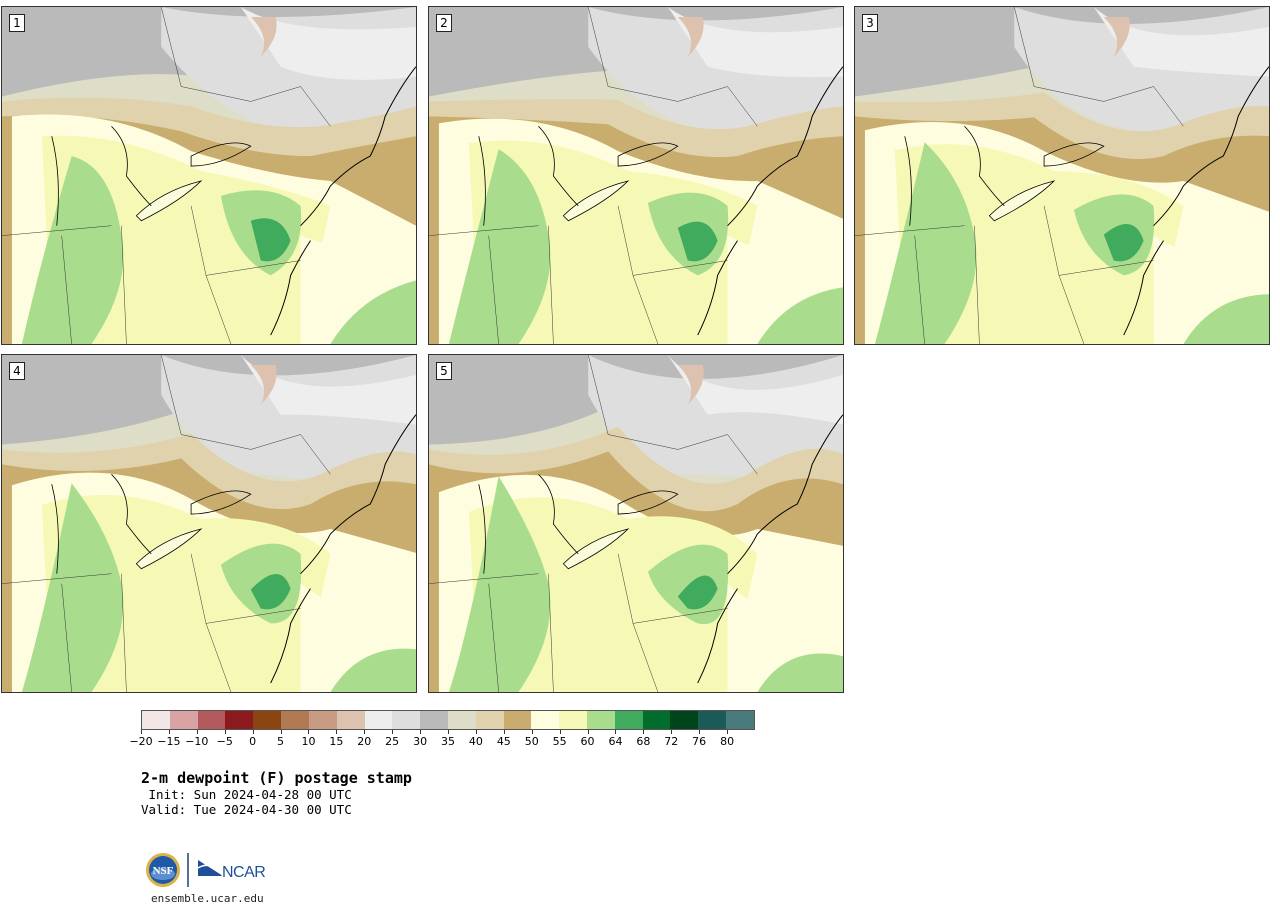 The height and width of the screenshot is (910, 1280). I want to click on colorbar-tick-label: 10, so click(308, 741).